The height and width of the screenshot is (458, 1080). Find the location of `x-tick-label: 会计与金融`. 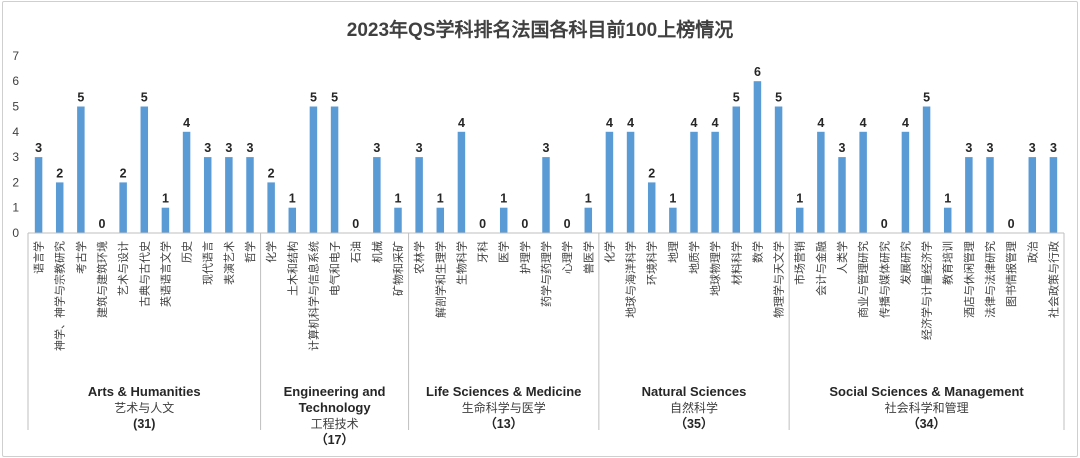

x-tick-label: 会计与金融 is located at coordinates (821, 268).